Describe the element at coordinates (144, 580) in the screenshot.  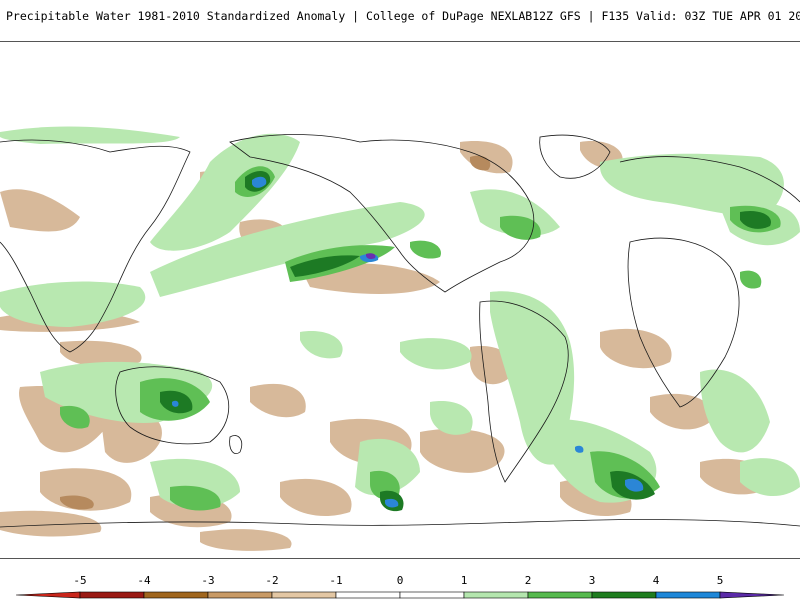
I see `colorbar-tick-label: -4` at that location.